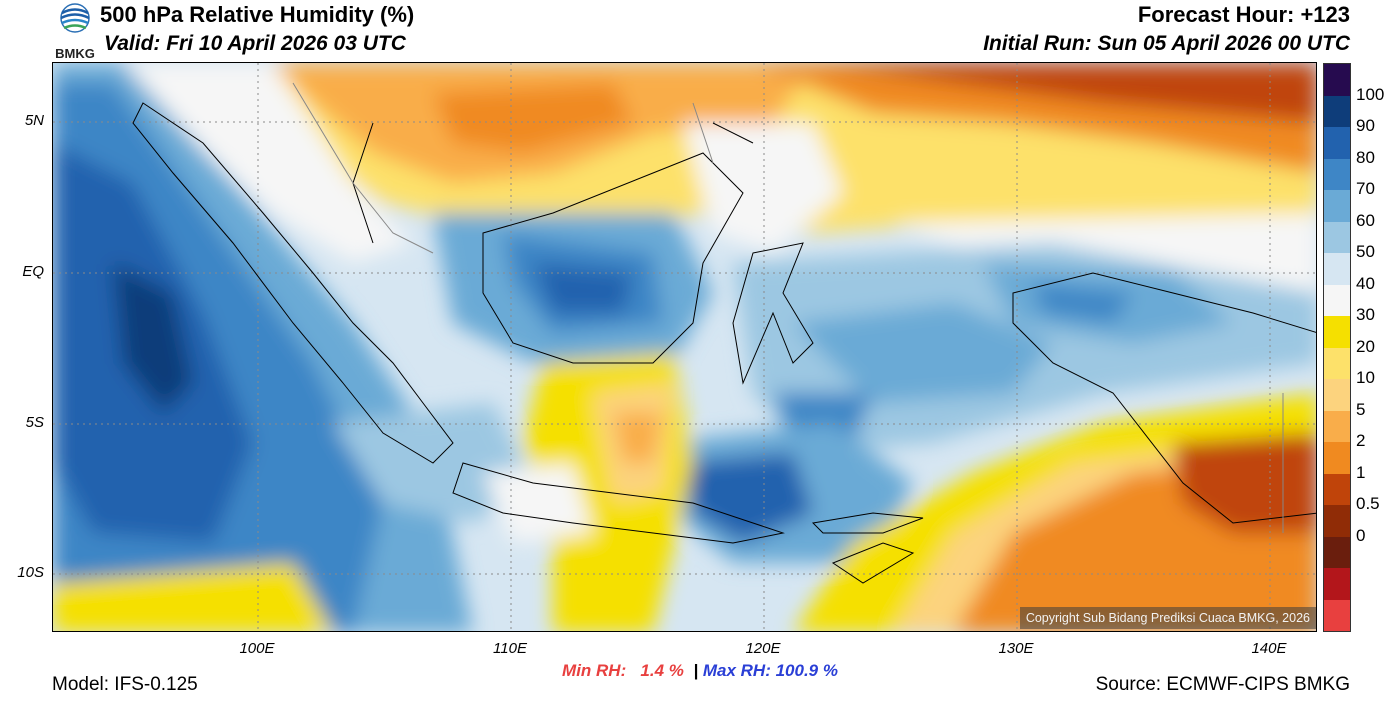 The height and width of the screenshot is (709, 1400). I want to click on valid-time: Valid: Fri 10 April 2026 03 UTC, so click(255, 43).